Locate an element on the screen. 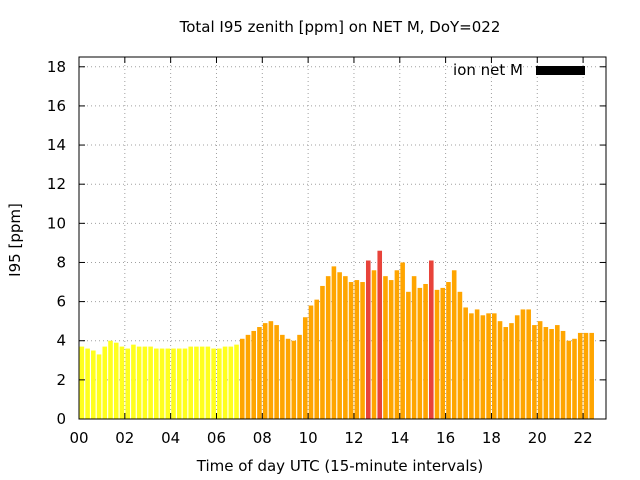 This screenshot has height=480, width=640. x-tick-label: 00 is located at coordinates (78, 438).